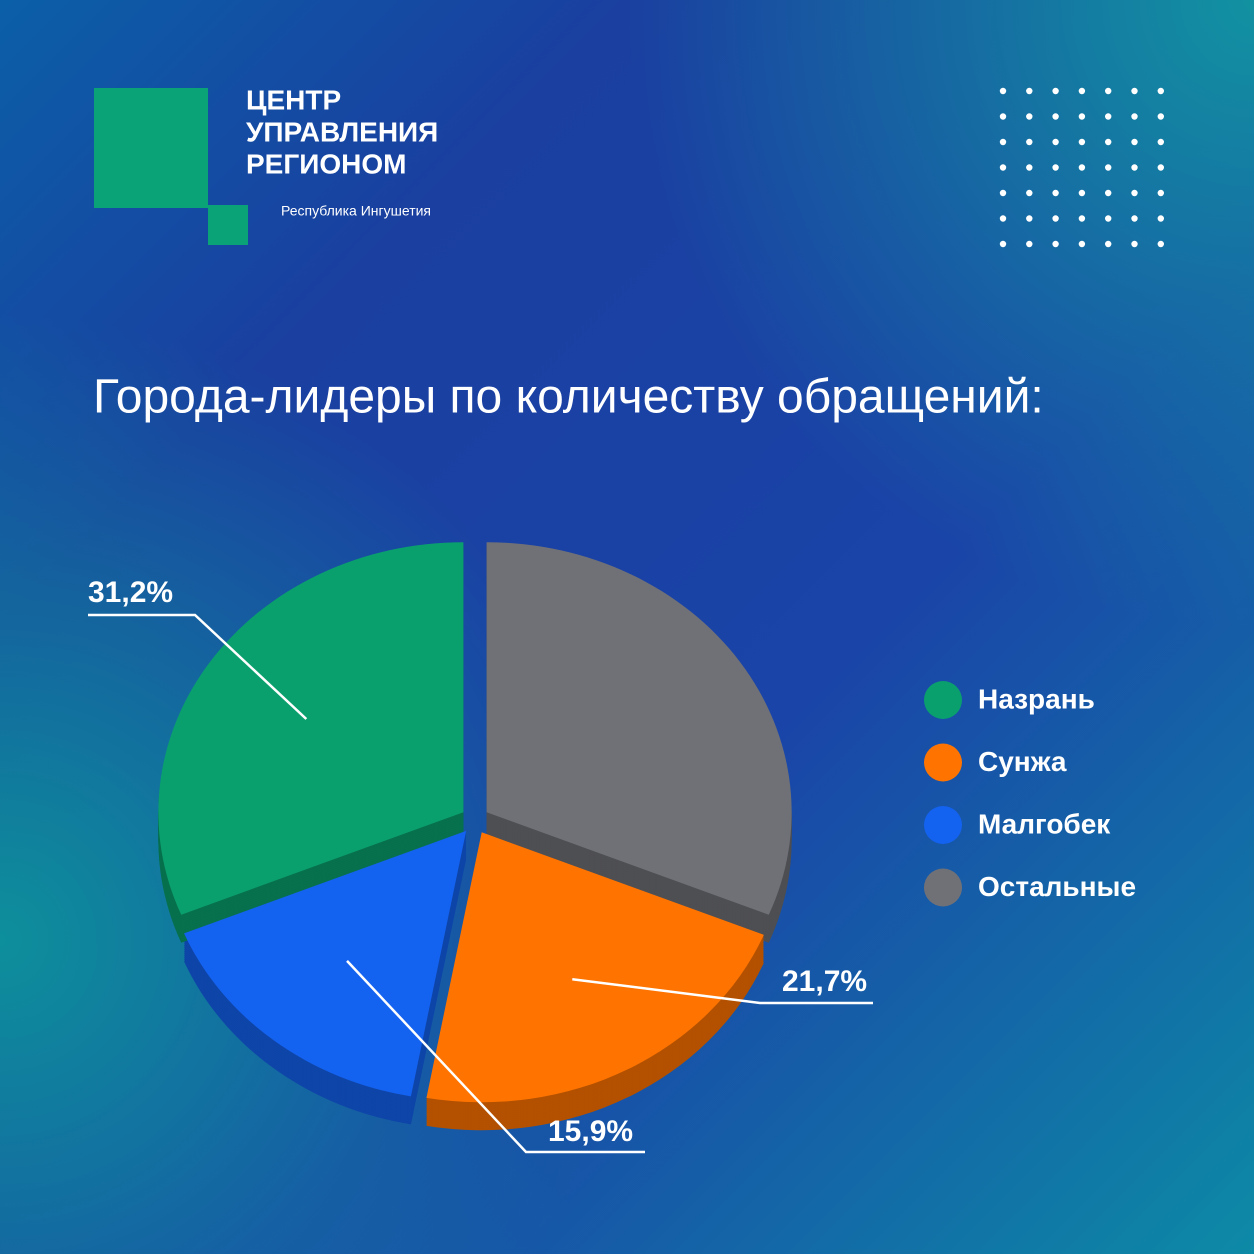 This screenshot has height=1259, width=1254. Describe the element at coordinates (1057, 886) in the screenshot. I see `legend-label: Остальные` at that location.